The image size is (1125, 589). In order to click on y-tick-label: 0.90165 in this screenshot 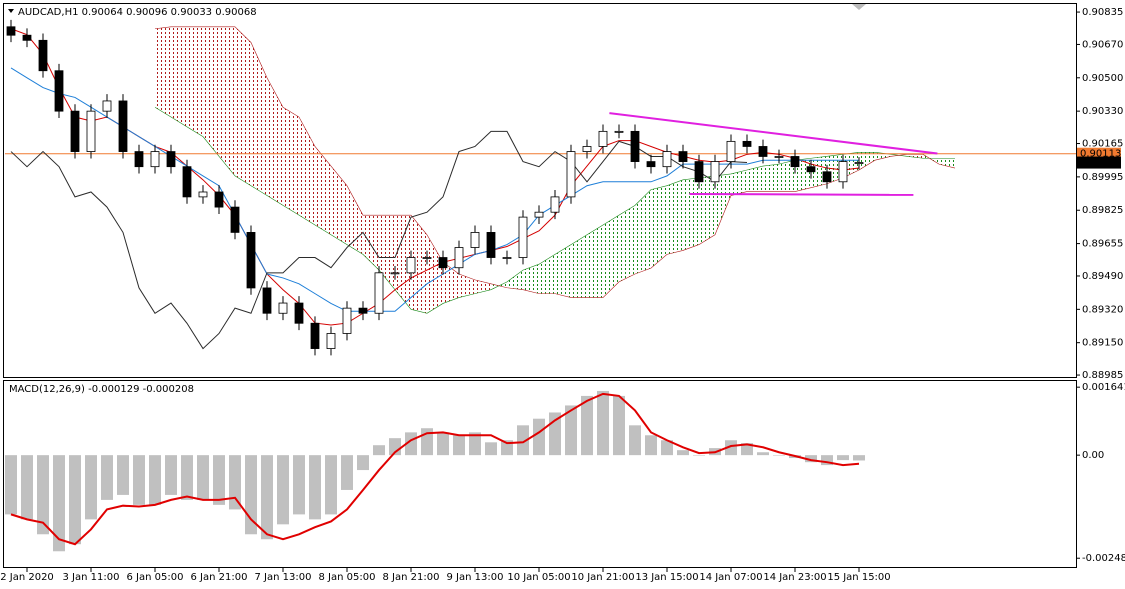, I will do `click(1102, 144)`.